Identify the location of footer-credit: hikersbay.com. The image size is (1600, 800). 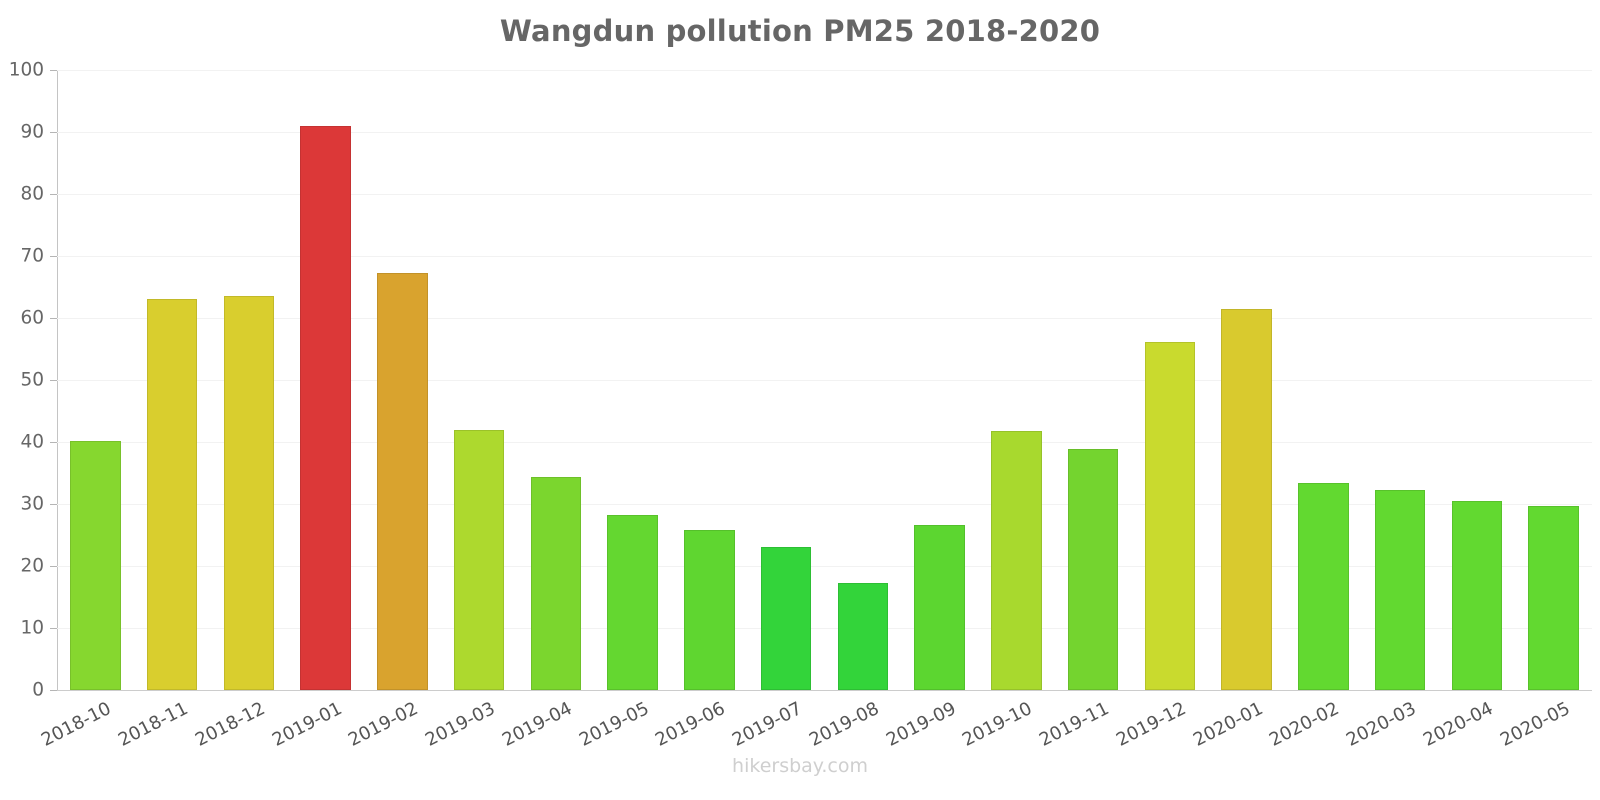
(800, 766).